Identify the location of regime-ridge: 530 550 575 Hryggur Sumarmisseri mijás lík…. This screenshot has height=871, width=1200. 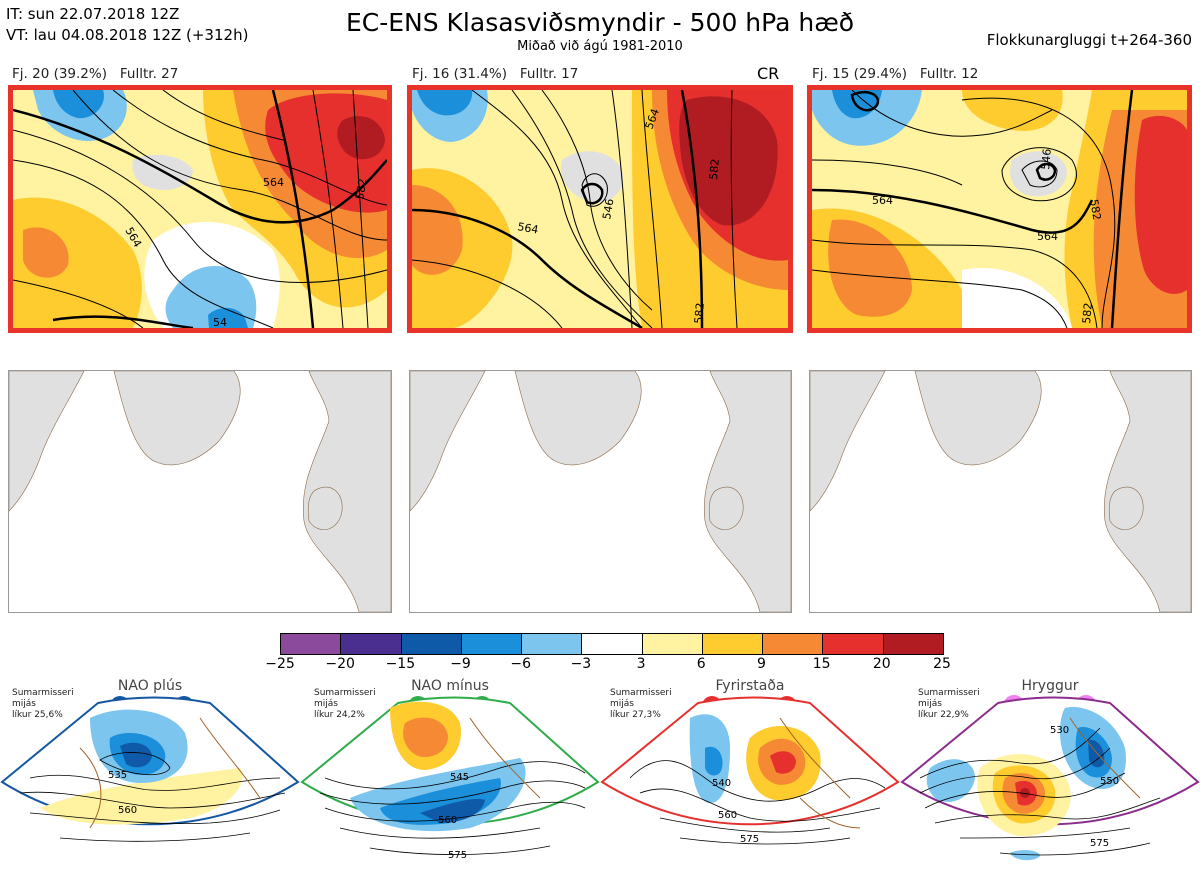
(1050, 774).